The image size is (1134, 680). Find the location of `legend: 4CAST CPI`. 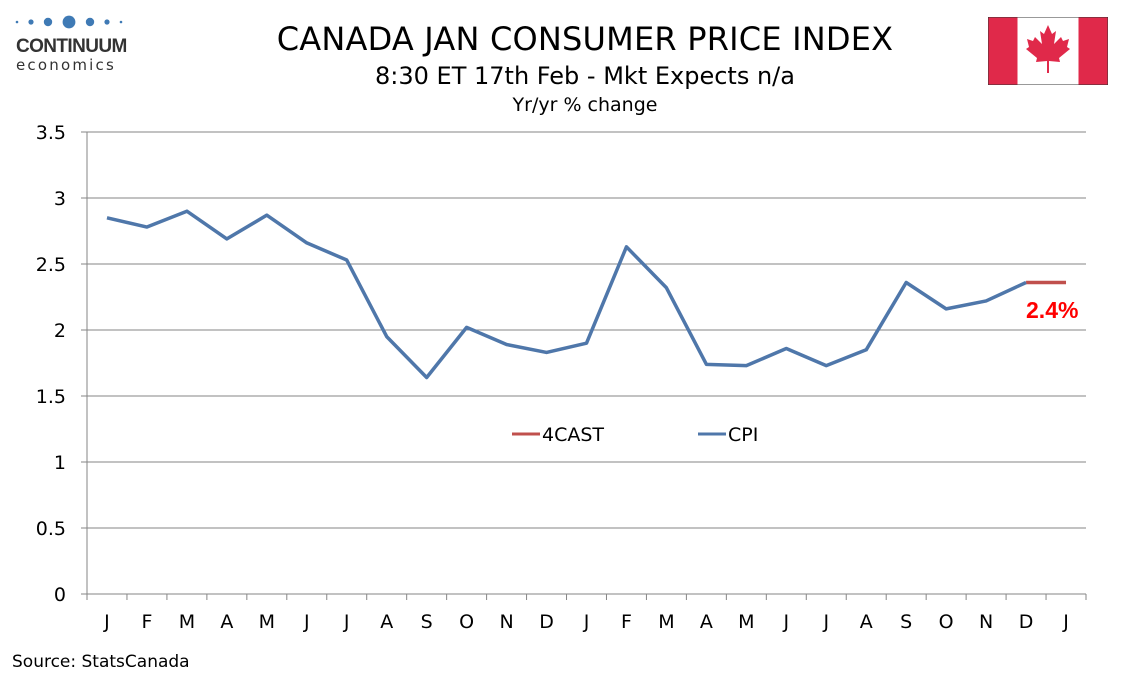

legend: 4CAST CPI is located at coordinates (635, 435).